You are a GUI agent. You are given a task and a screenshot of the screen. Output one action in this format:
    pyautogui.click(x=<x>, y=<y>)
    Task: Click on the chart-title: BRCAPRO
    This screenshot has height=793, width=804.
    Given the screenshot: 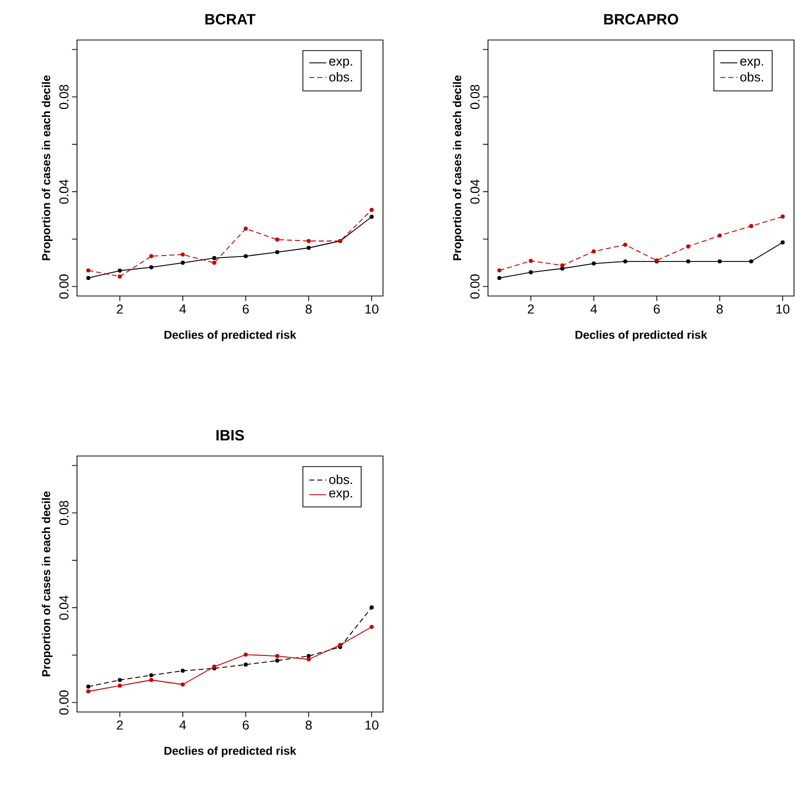 What is the action you would take?
    pyautogui.click(x=641, y=19)
    